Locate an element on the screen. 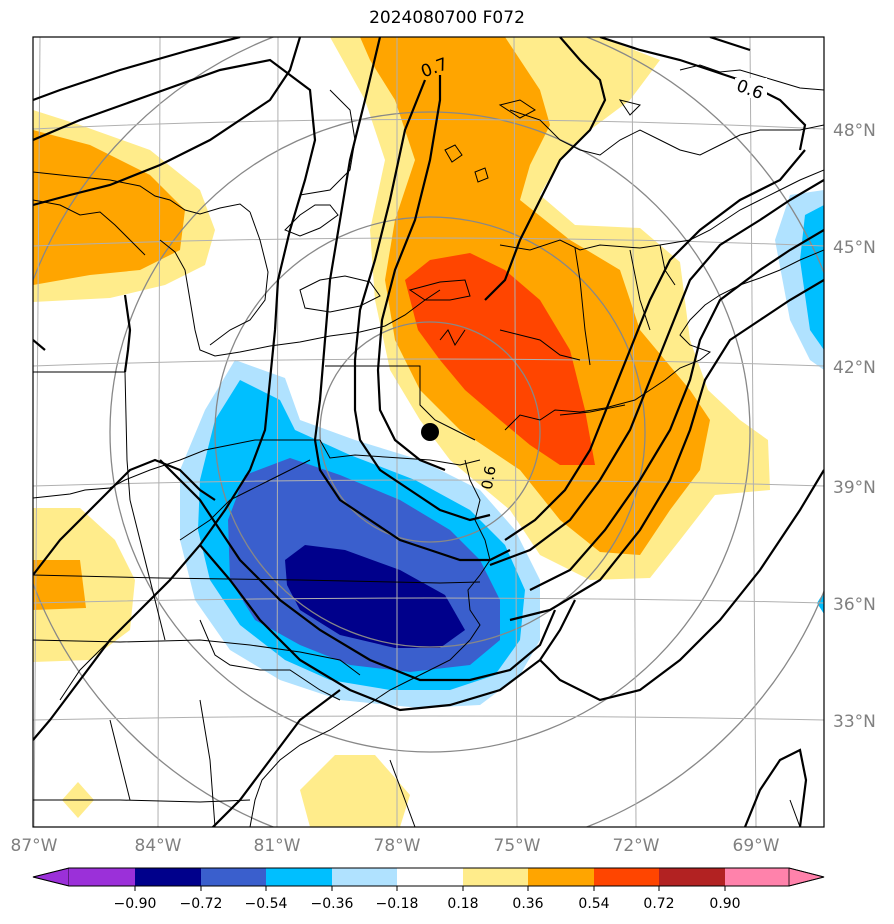 The height and width of the screenshot is (924, 894). contour-label-2: 0.6 is located at coordinates (489, 477).